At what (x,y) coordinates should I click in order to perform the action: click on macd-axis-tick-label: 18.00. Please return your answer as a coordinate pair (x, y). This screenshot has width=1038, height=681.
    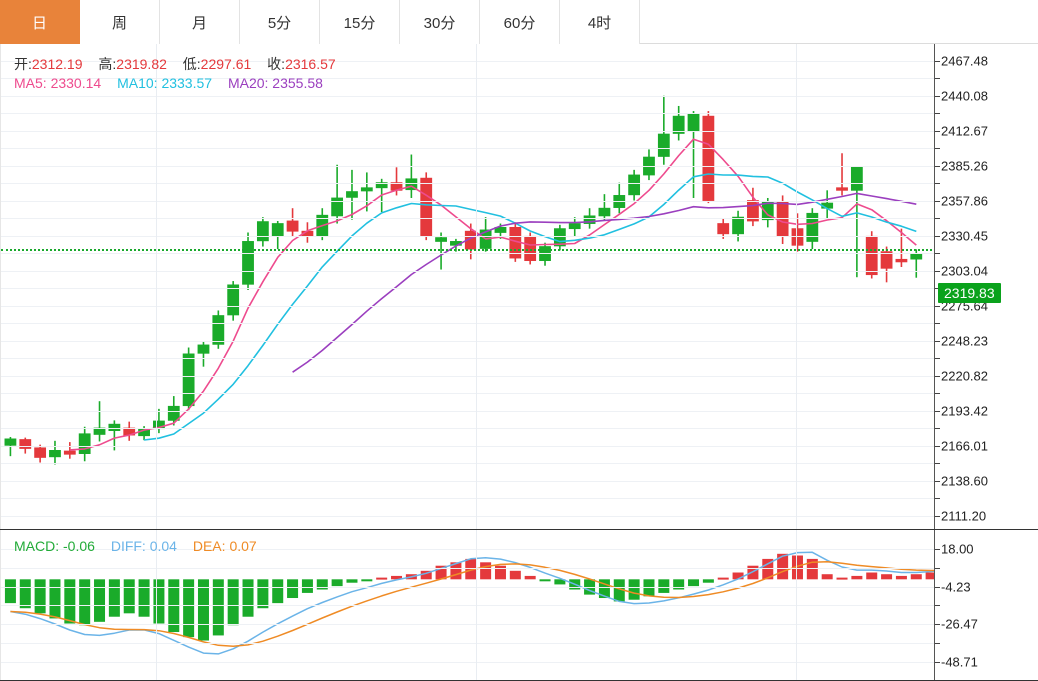
    Looking at the image, I should click on (957, 549).